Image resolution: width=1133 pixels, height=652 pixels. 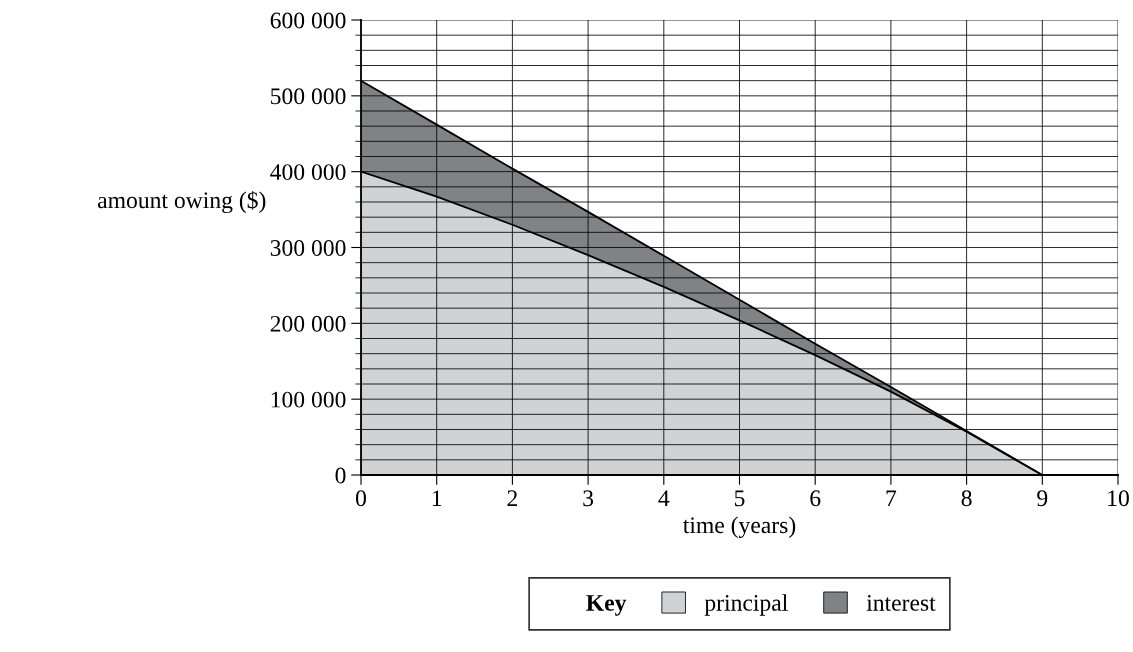 I want to click on y-axis-title: amount owing ($), so click(x=182, y=202).